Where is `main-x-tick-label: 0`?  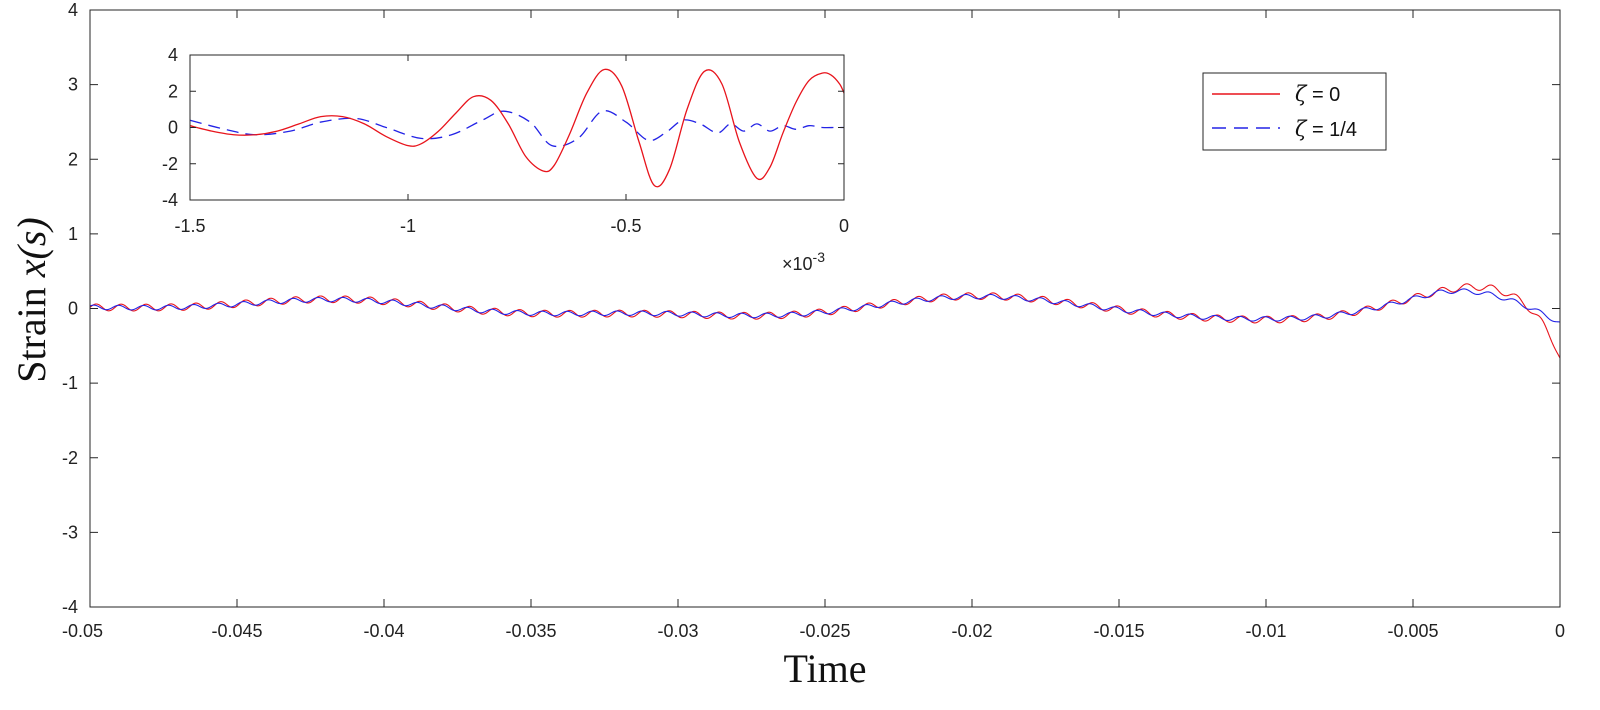 main-x-tick-label: 0 is located at coordinates (1560, 631).